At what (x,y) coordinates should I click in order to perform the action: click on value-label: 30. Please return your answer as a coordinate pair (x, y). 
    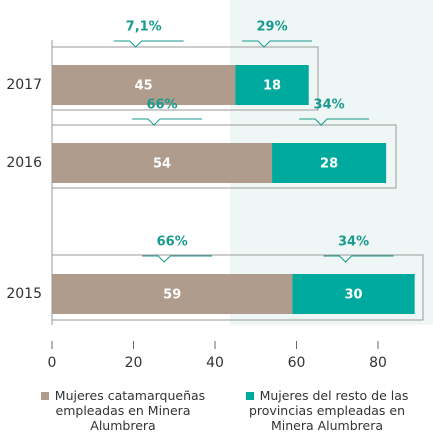
    Looking at the image, I should click on (354, 295).